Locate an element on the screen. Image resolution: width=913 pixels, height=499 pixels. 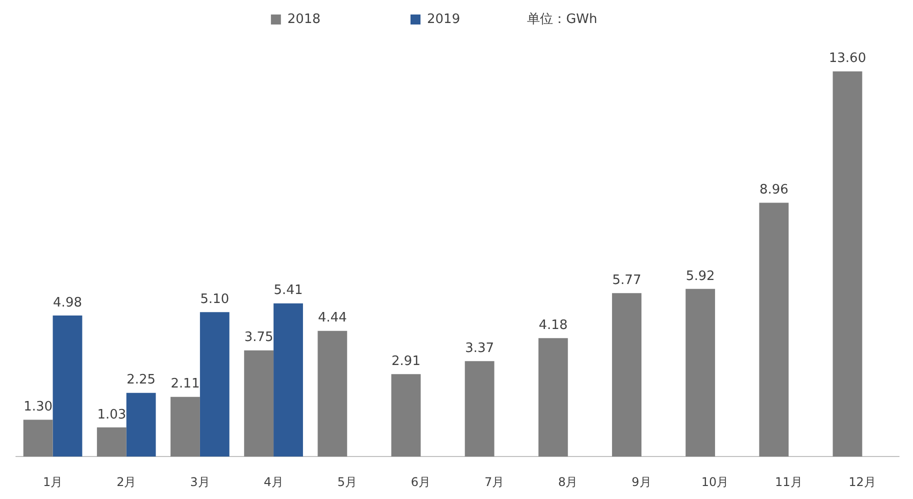
data-label: 5.77 is located at coordinates (627, 280).